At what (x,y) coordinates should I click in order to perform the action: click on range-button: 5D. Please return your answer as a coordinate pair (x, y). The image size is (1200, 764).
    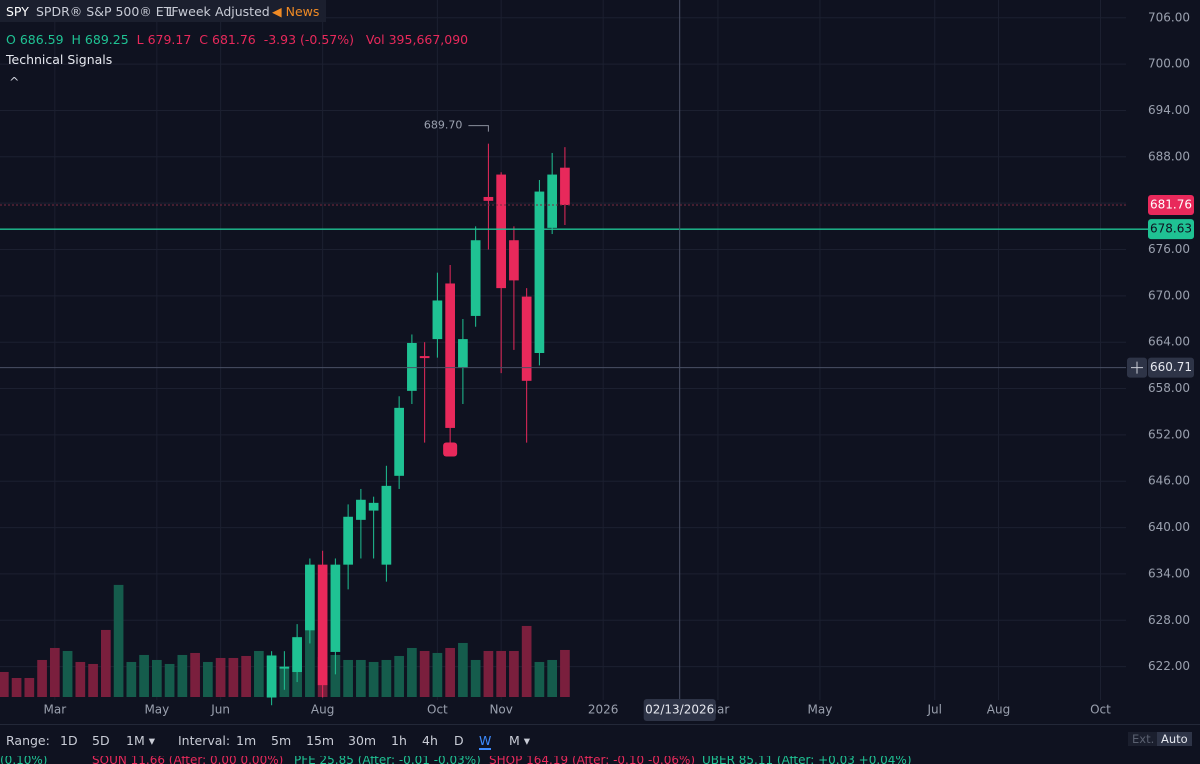
    Looking at the image, I should click on (101, 740).